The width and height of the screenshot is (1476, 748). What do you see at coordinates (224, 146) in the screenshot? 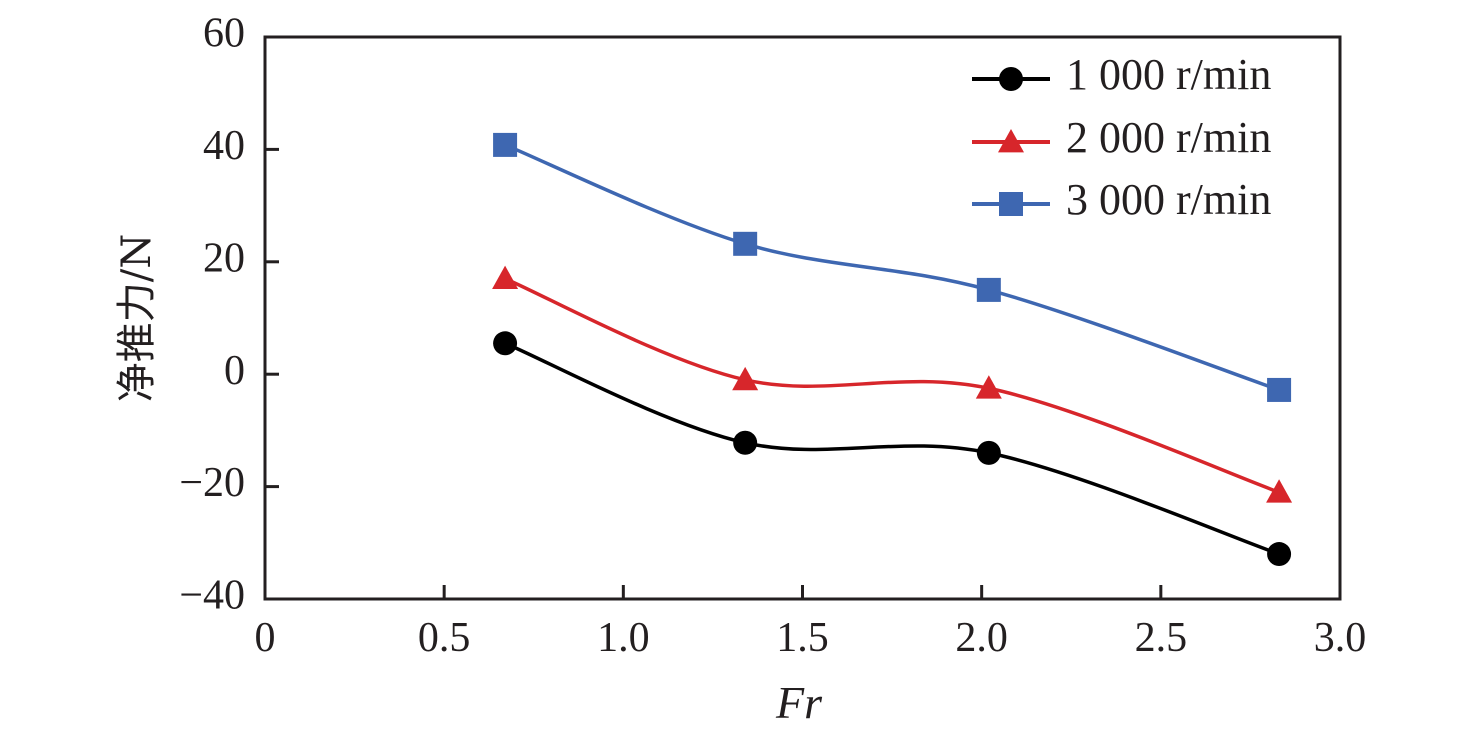
I see `y-tick-label: 40` at bounding box center [224, 146].